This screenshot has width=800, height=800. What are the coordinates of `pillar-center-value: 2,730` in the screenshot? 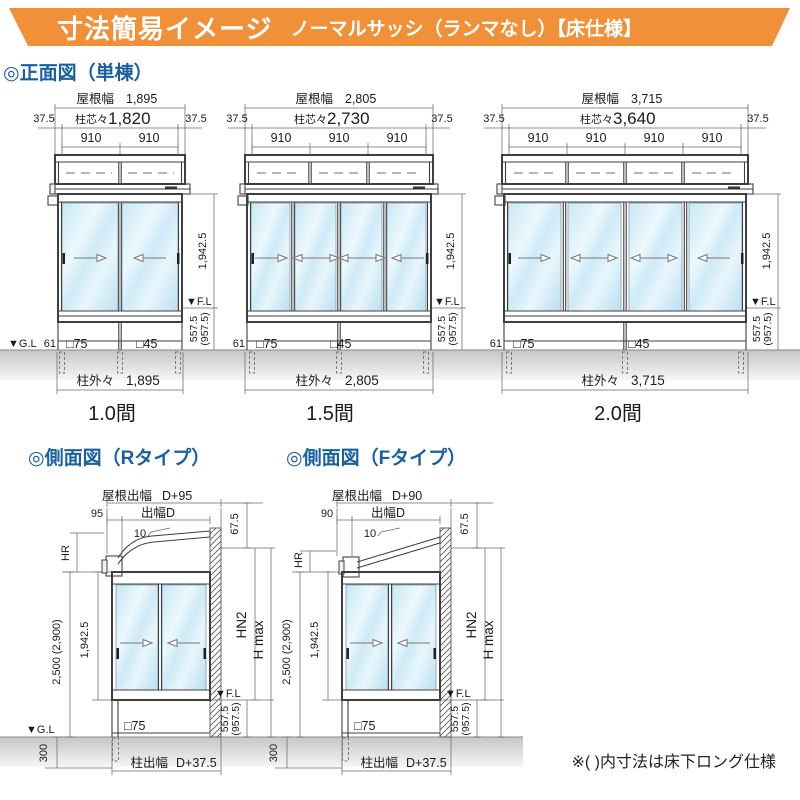 It's located at (348, 118).